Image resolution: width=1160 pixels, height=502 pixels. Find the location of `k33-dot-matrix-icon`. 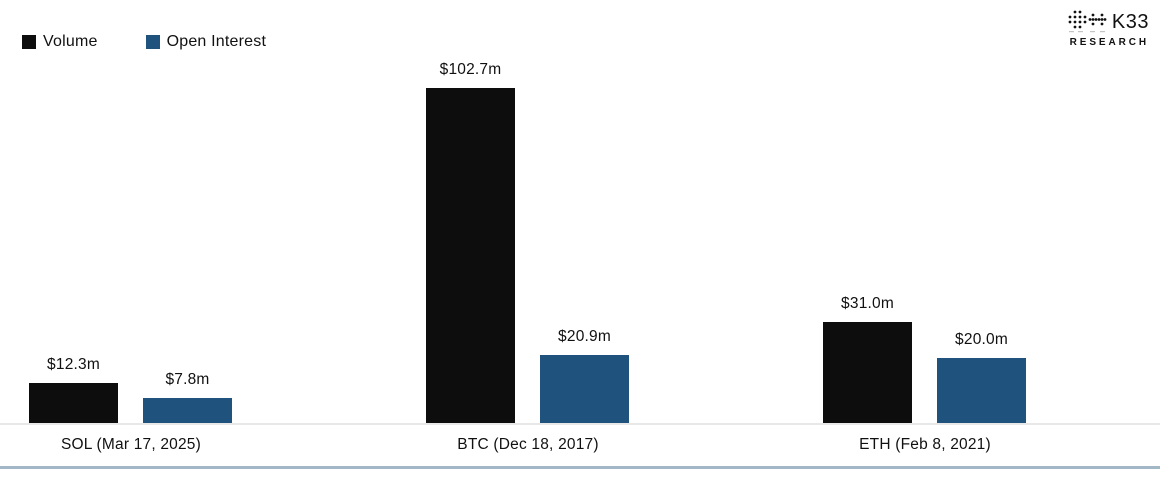

k33-dot-matrix-icon is located at coordinates (1087, 21).